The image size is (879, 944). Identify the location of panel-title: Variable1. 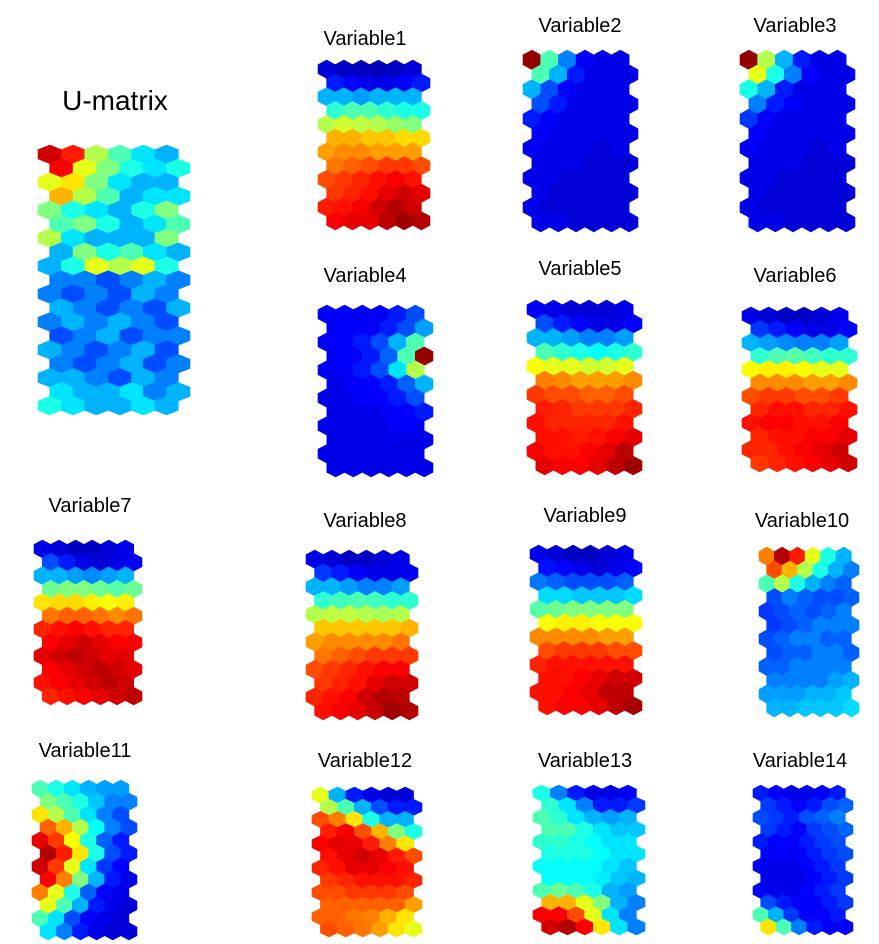
(365, 39).